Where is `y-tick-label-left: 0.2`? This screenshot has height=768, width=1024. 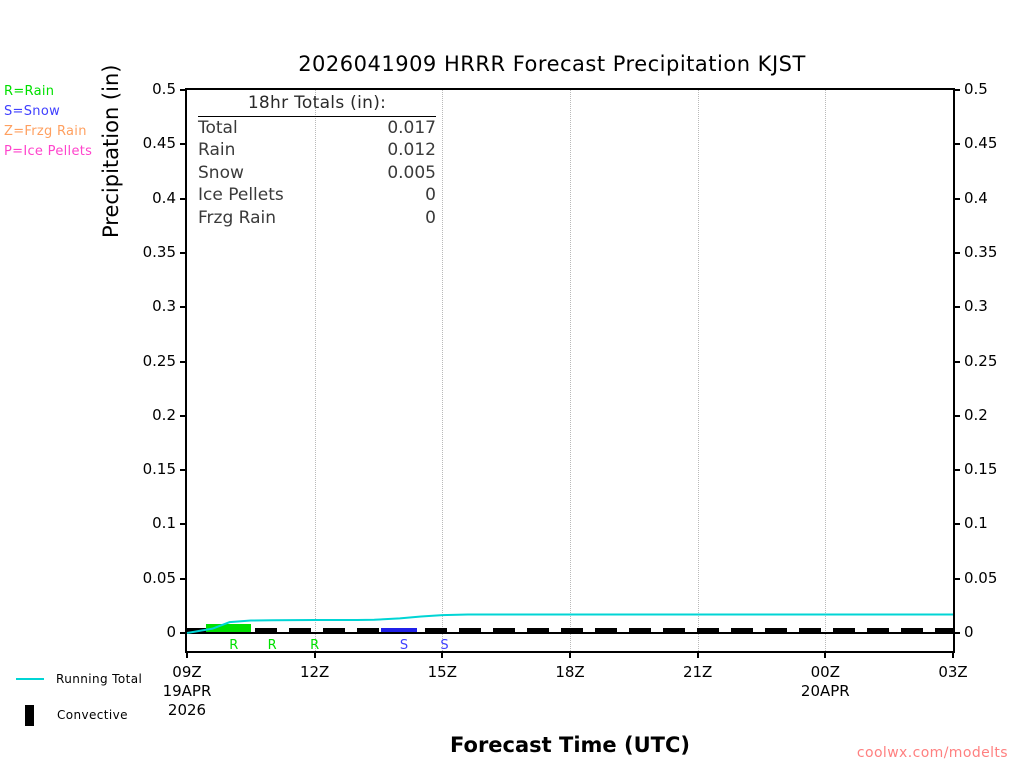 y-tick-label-left: 0.2 is located at coordinates (164, 414).